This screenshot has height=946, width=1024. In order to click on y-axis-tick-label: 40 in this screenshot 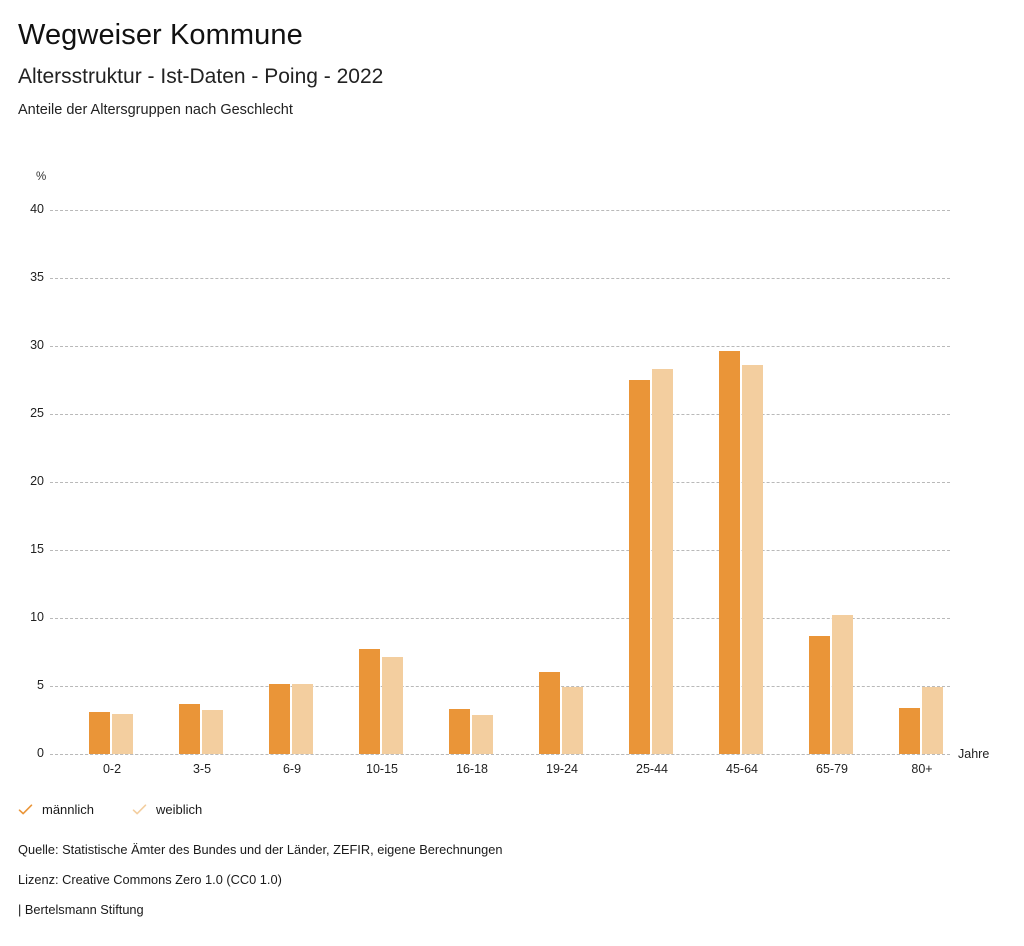, I will do `click(37, 209)`.